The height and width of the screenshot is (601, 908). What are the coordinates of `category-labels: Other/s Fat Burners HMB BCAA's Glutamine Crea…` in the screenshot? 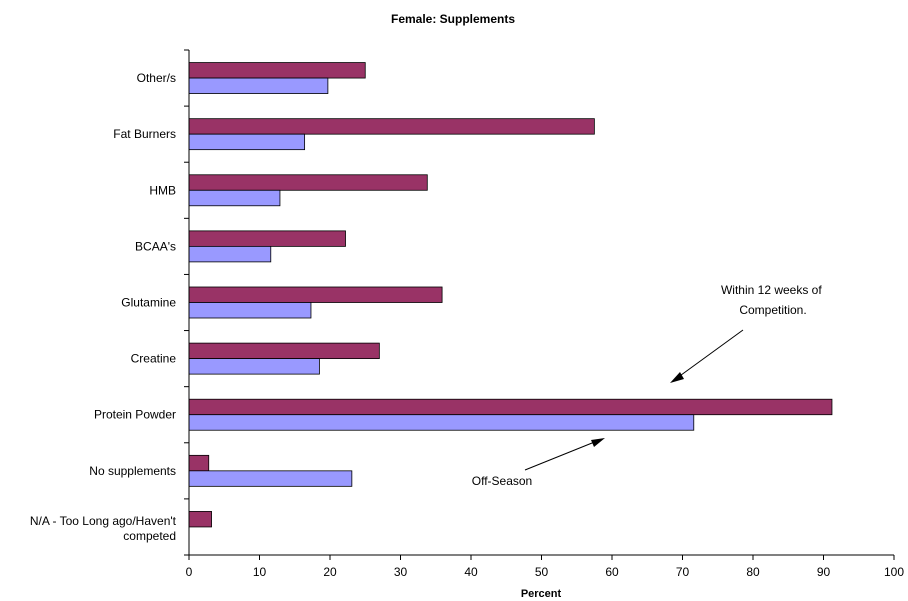 It's located at (103, 307).